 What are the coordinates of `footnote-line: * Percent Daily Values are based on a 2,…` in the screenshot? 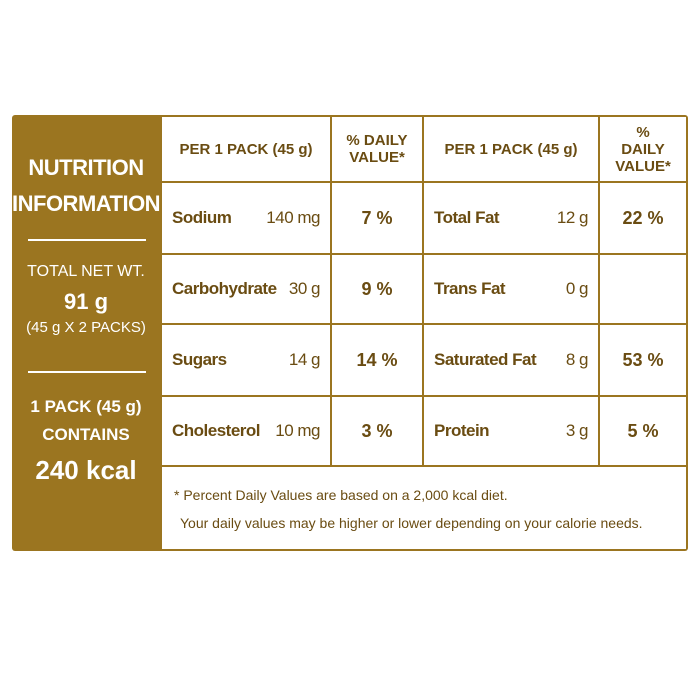 It's located at (341, 495).